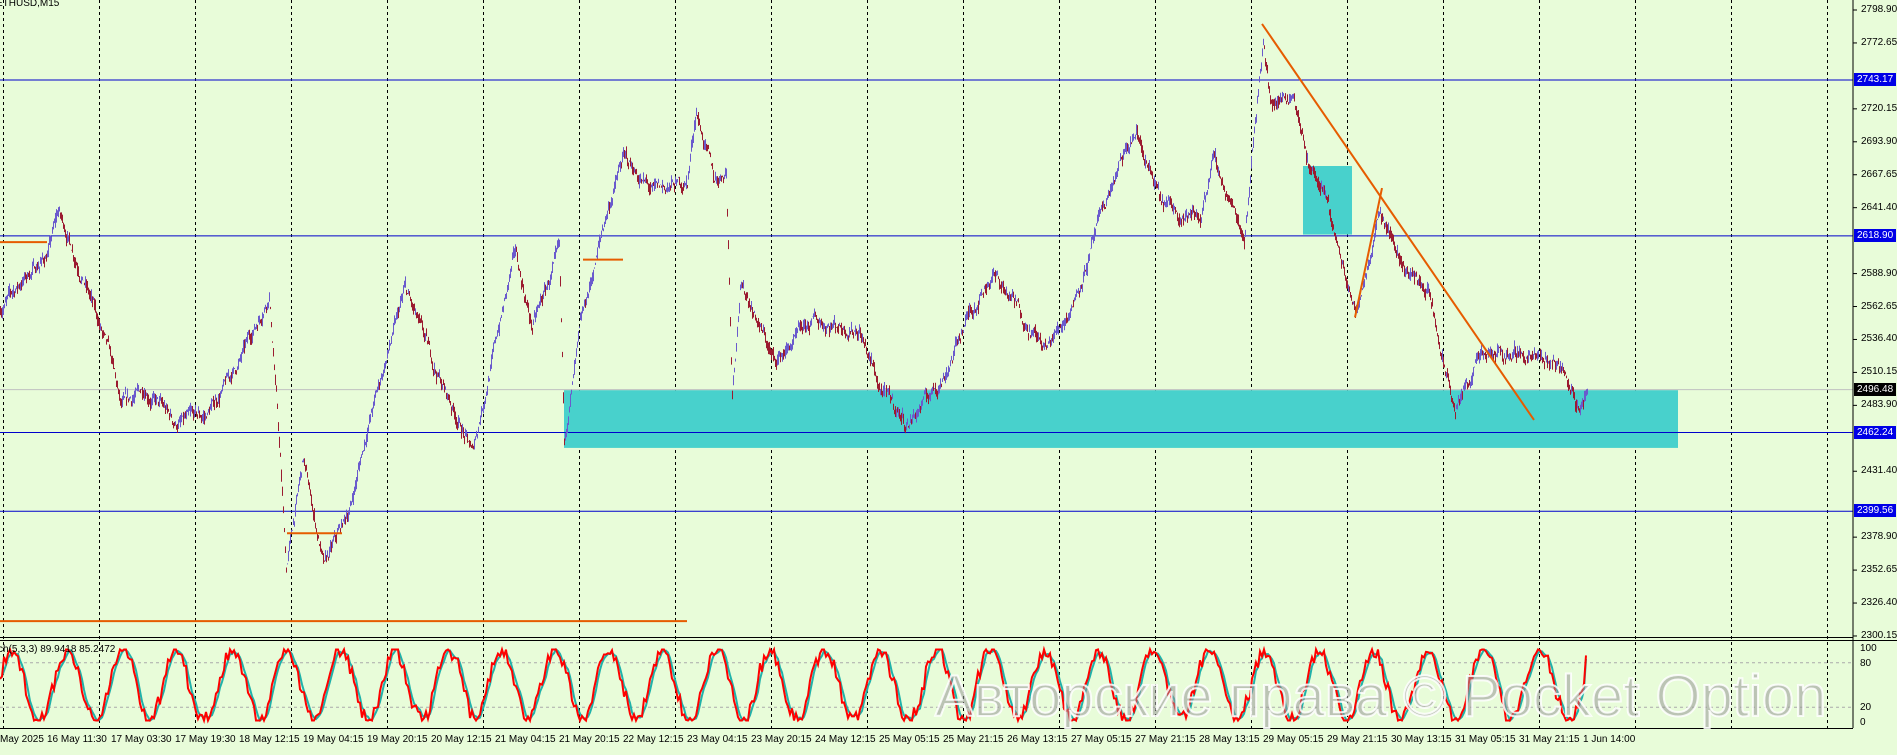 The width and height of the screenshot is (1897, 755). Describe the element at coordinates (1165, 739) in the screenshot. I see `time-tick-label: 27 May 21:15` at that location.